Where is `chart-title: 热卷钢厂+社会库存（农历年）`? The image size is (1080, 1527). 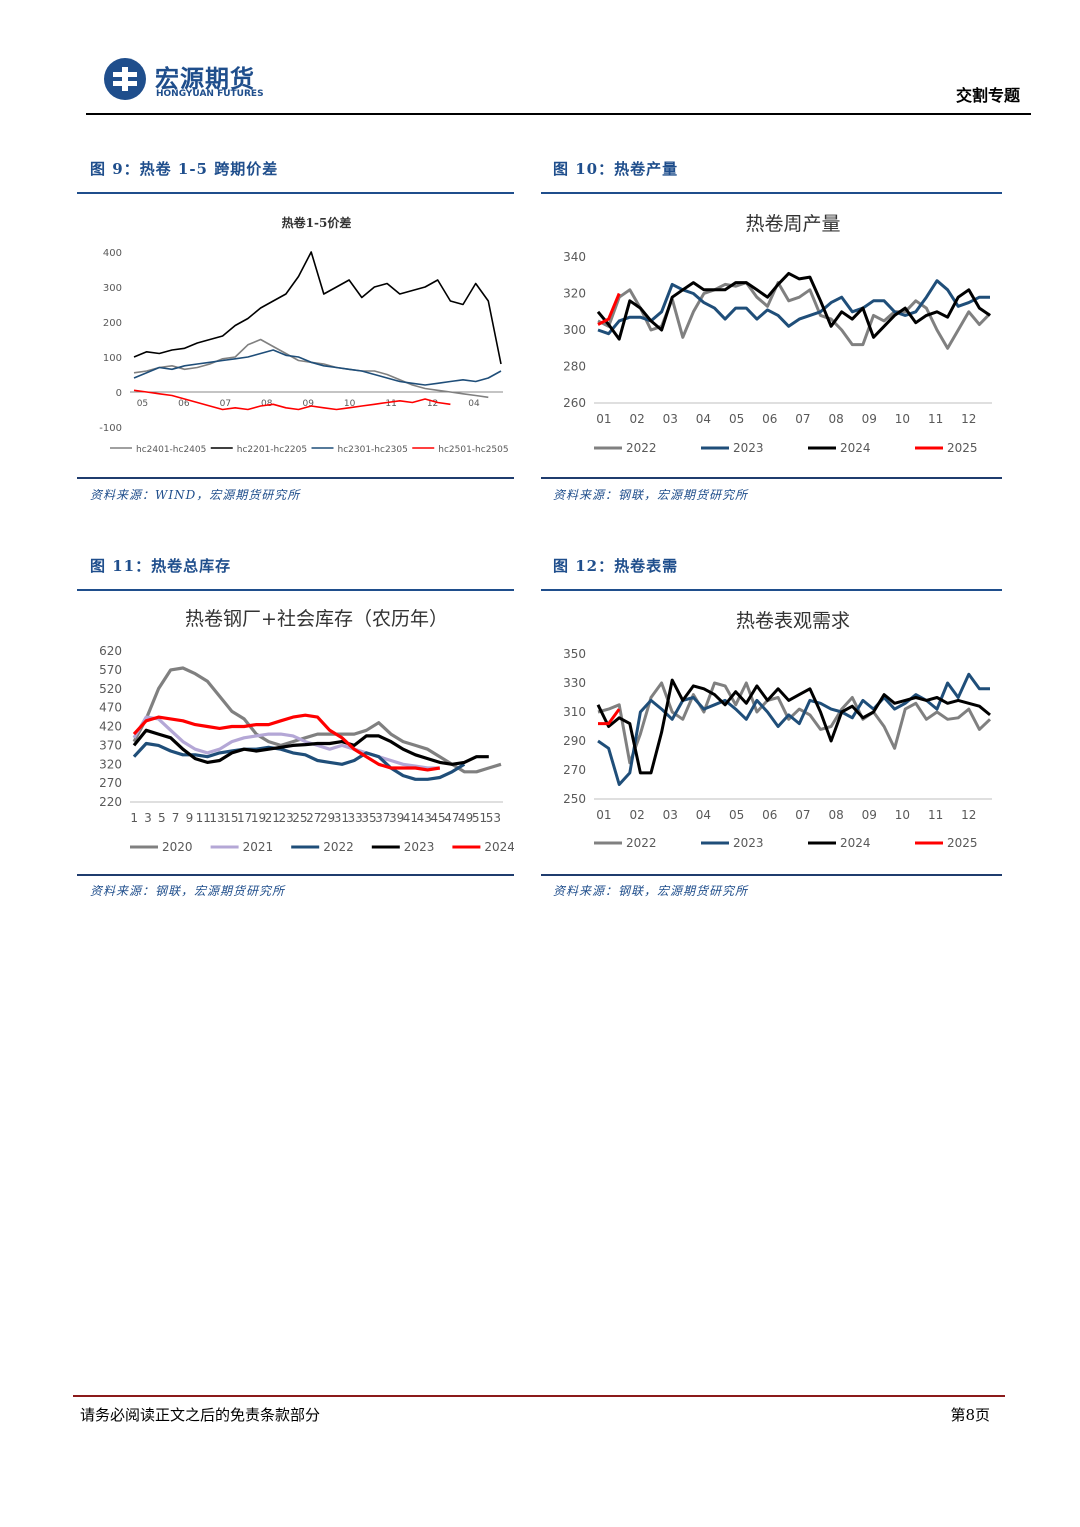
chart-title: 热卷钢厂+社会库存（农历年） is located at coordinates (316, 619).